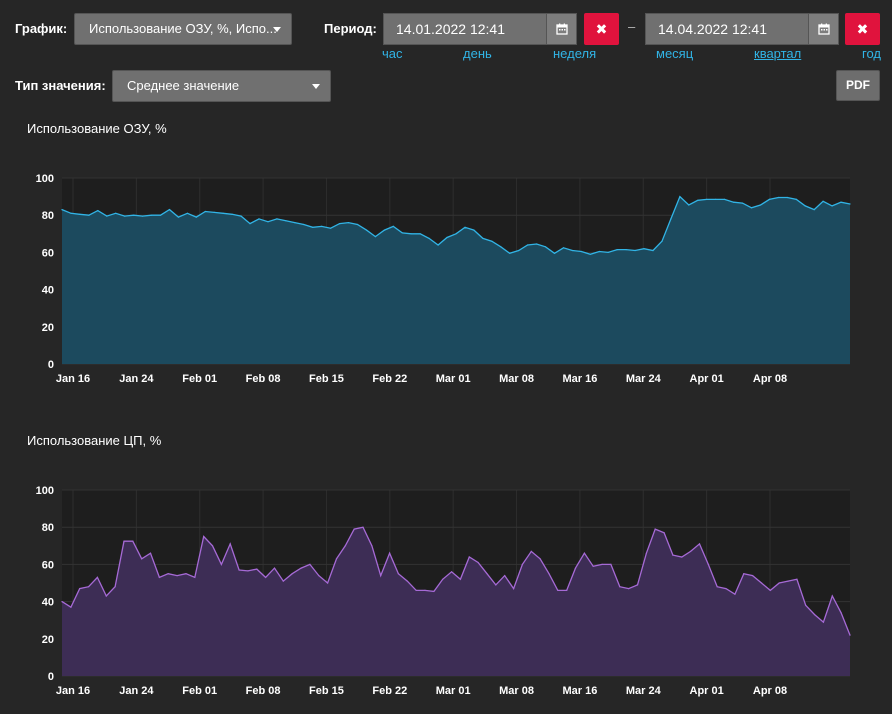 Image resolution: width=892 pixels, height=714 pixels. I want to click on ram-y-tick-label: 100, so click(45, 179).